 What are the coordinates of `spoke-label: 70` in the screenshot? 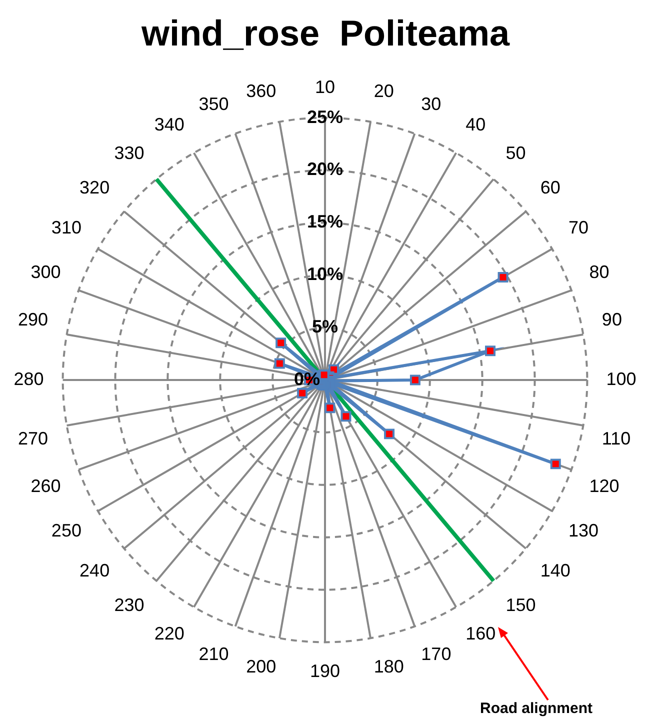 It's located at (578, 228).